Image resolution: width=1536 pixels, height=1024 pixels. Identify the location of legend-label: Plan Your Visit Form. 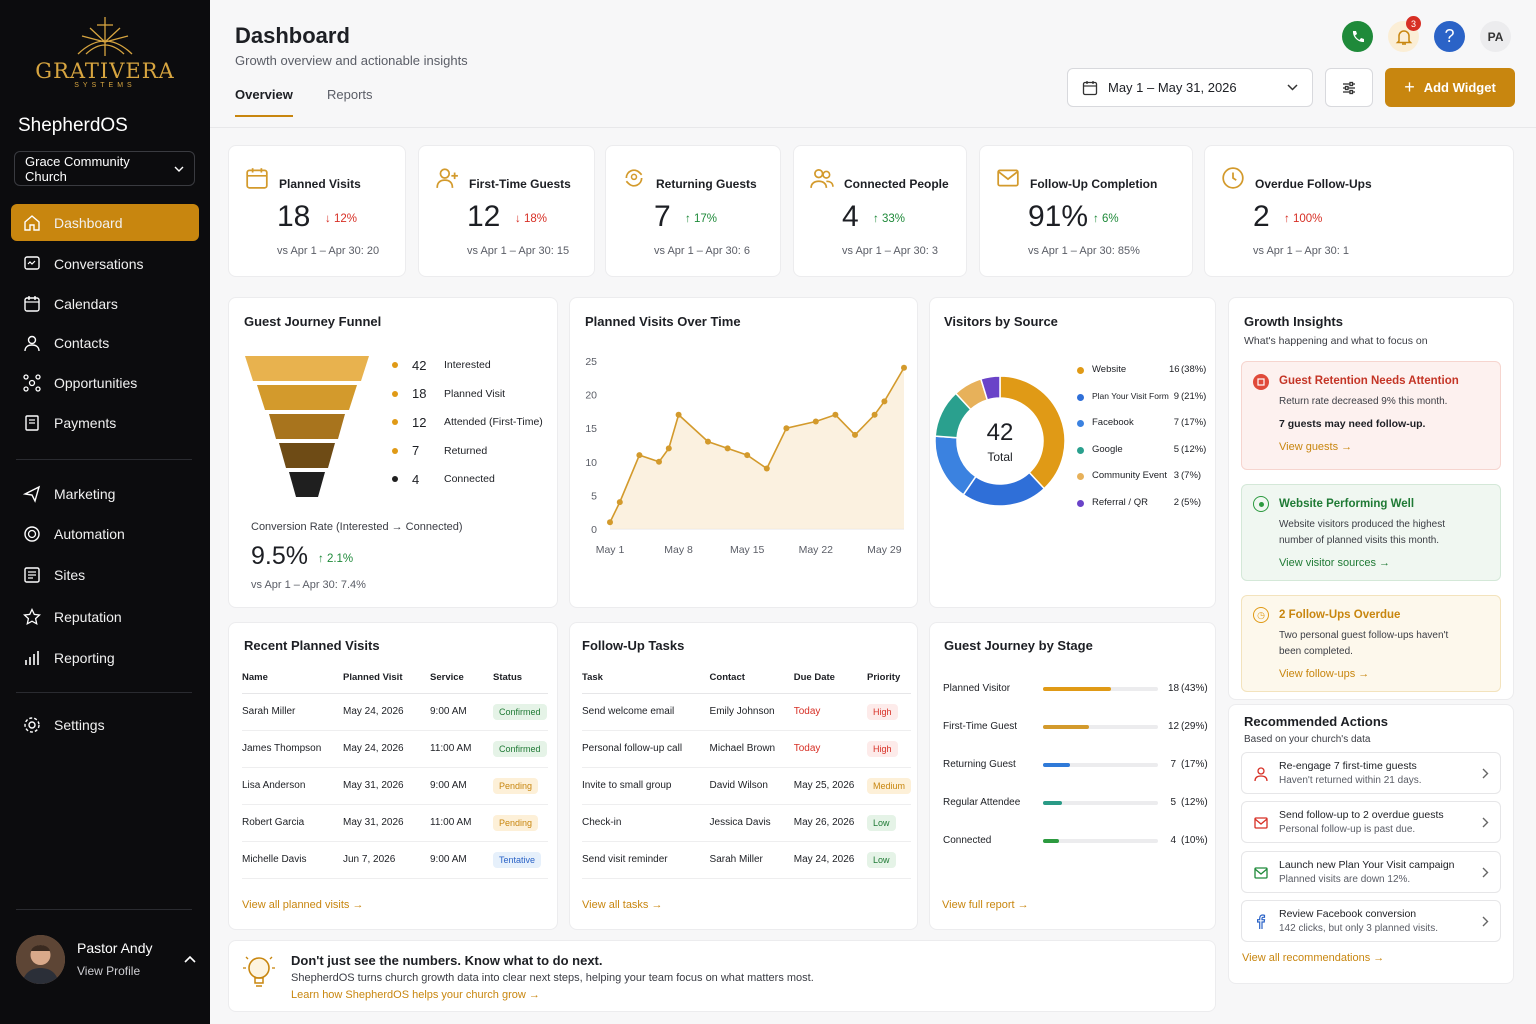
(1130, 395).